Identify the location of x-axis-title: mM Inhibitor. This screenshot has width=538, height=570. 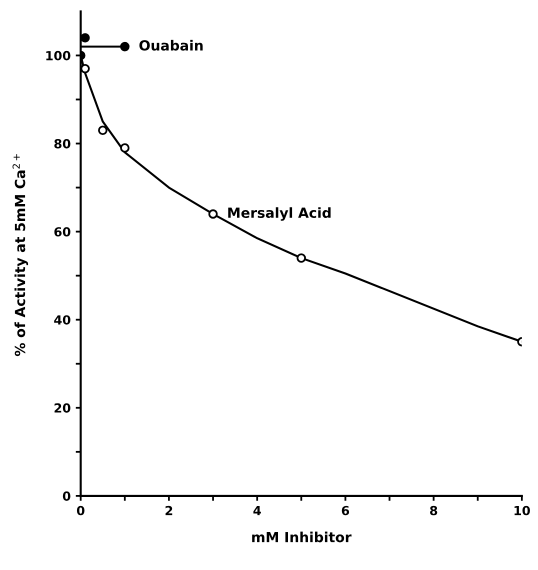
(302, 537).